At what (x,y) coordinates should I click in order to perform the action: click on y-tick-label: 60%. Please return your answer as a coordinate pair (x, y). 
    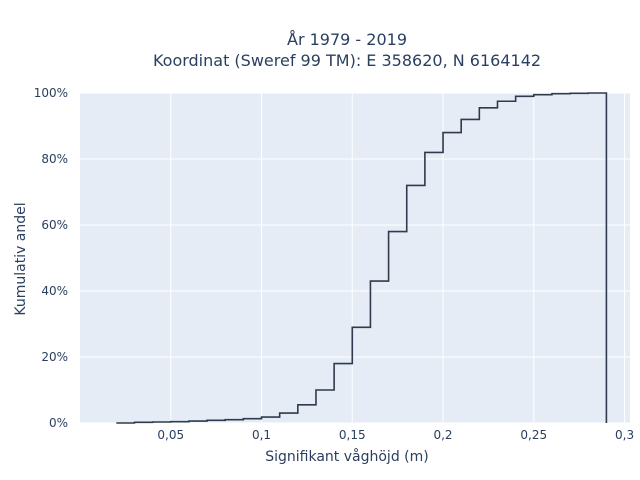
    Looking at the image, I should click on (54, 225).